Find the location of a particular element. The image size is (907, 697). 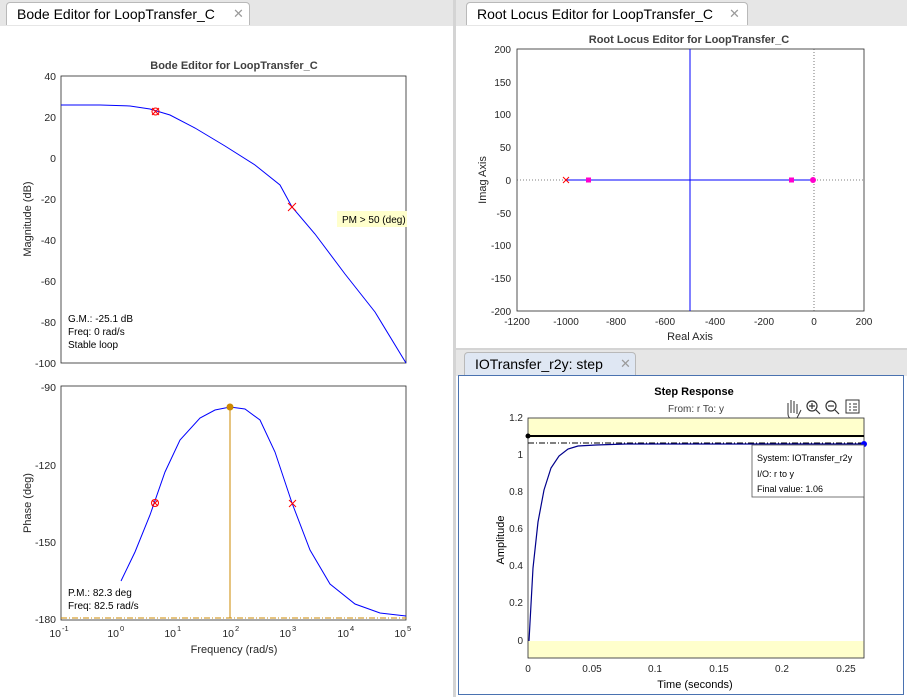

mag-tick-label: -20 is located at coordinates (48, 200).